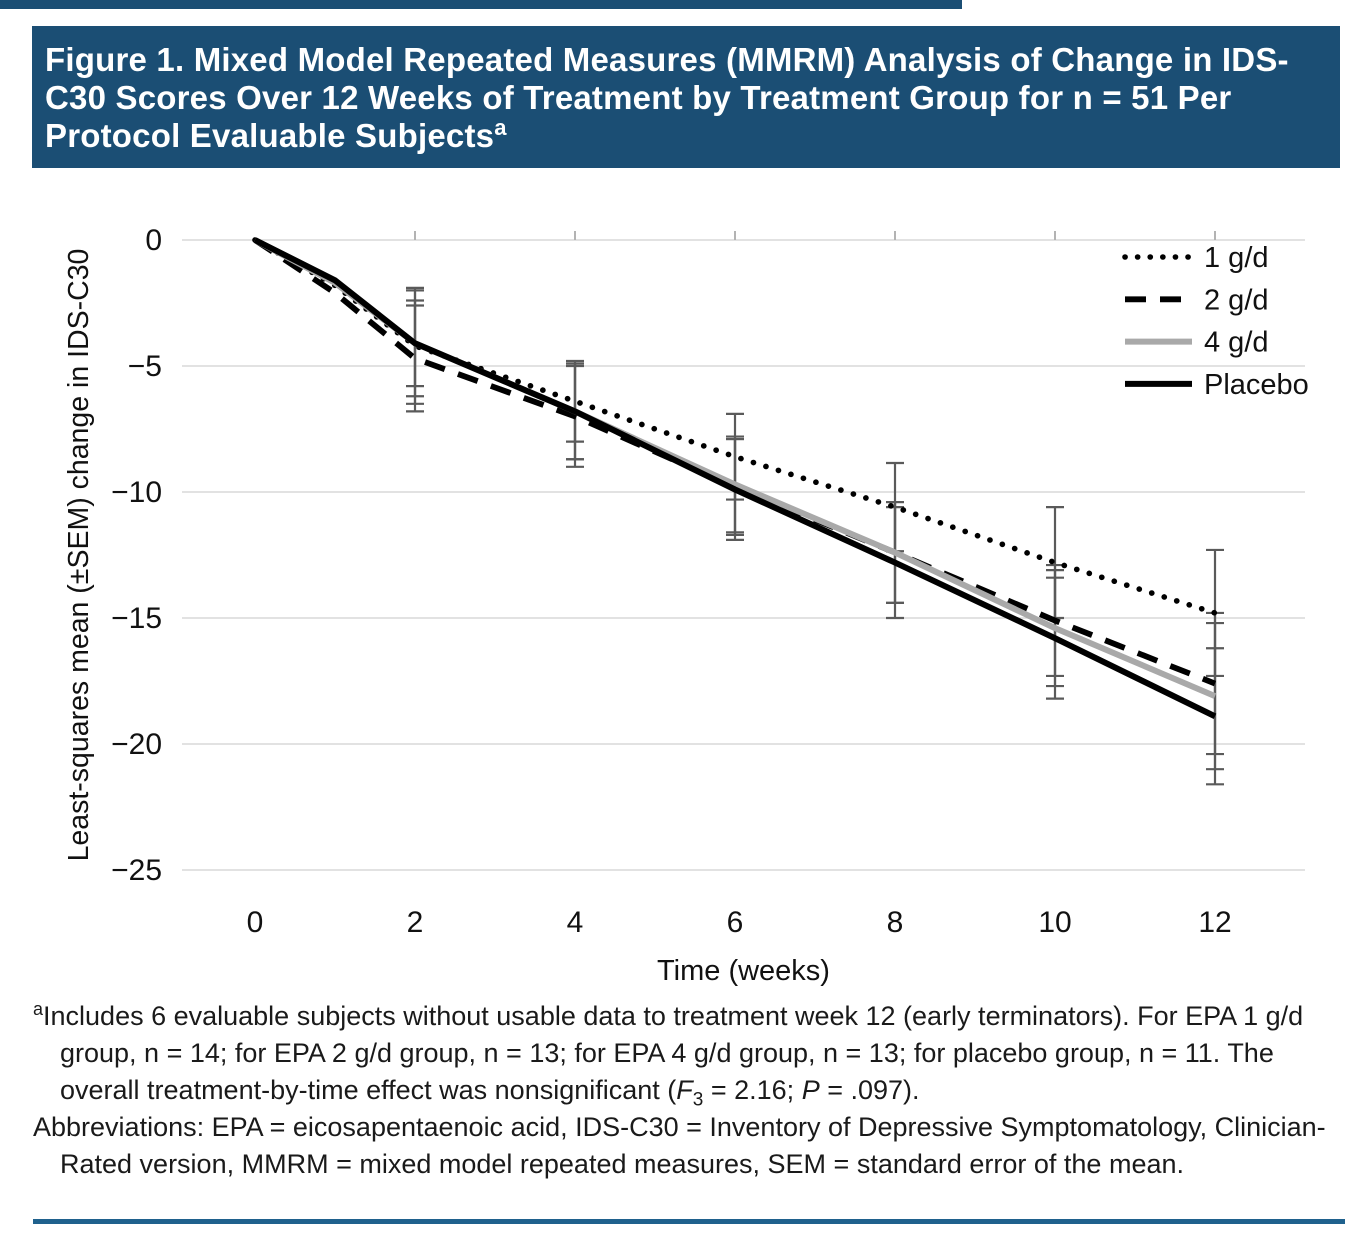 The image size is (1351, 1244). I want to click on p-value-symbol: P, so click(810, 1090).